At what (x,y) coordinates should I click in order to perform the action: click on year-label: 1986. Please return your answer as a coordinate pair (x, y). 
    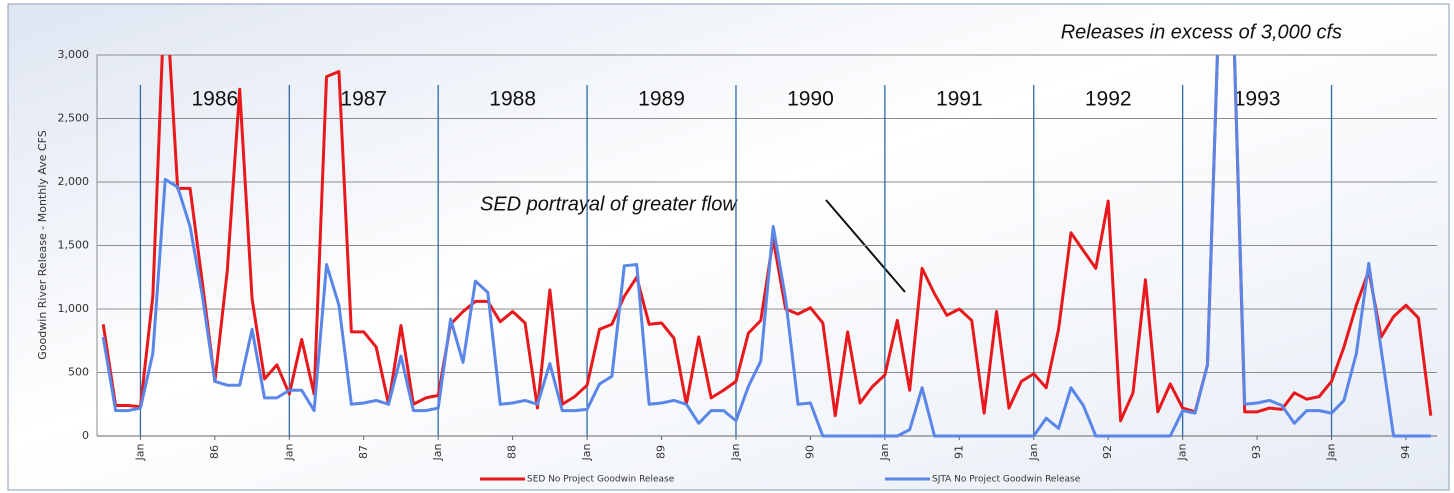
    Looking at the image, I should click on (215, 99).